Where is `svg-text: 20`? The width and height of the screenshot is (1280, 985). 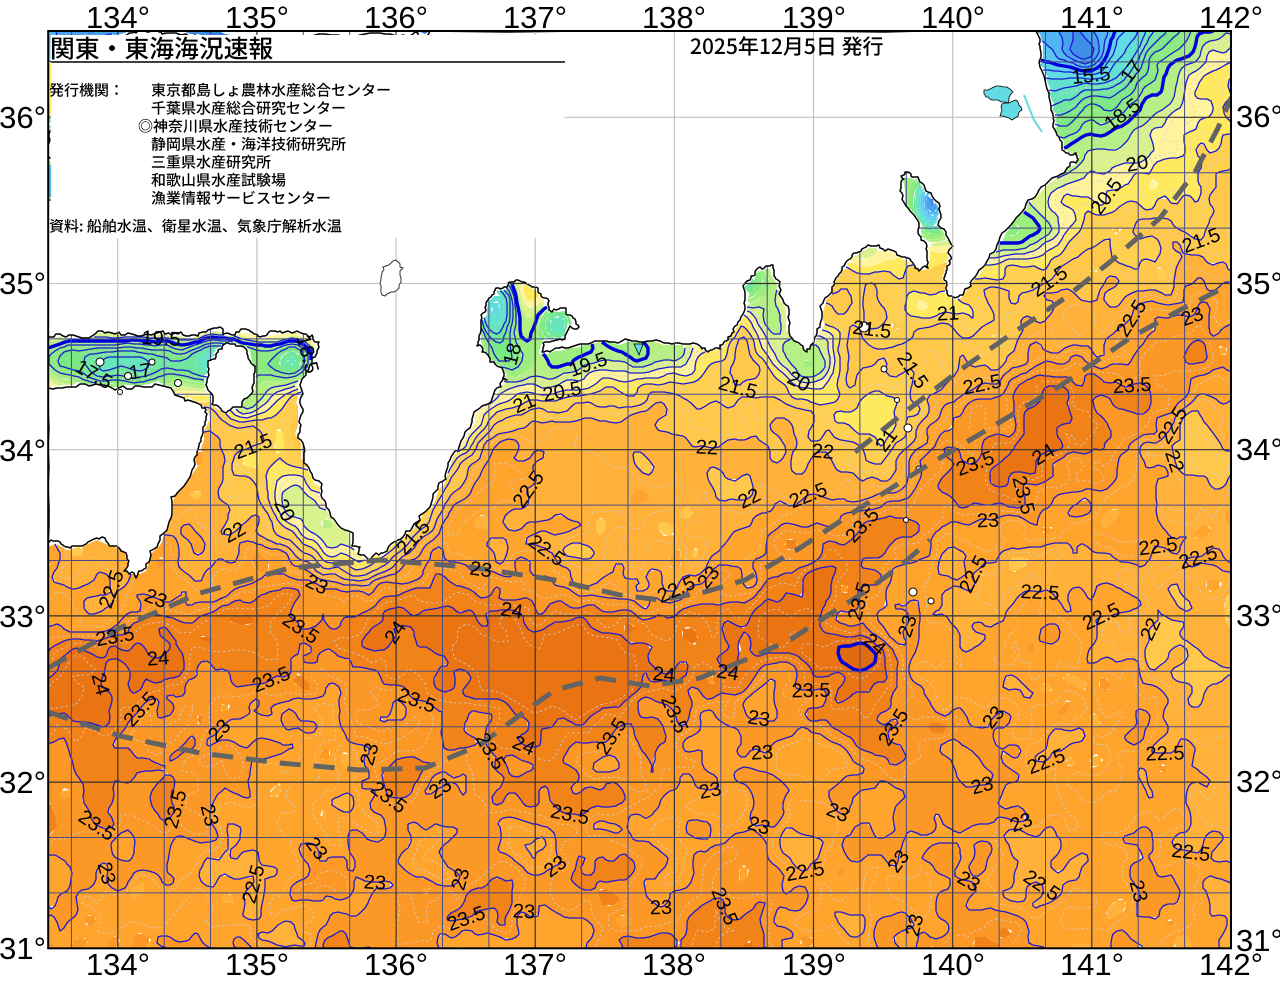
svg-text: 20 is located at coordinates (1137, 164).